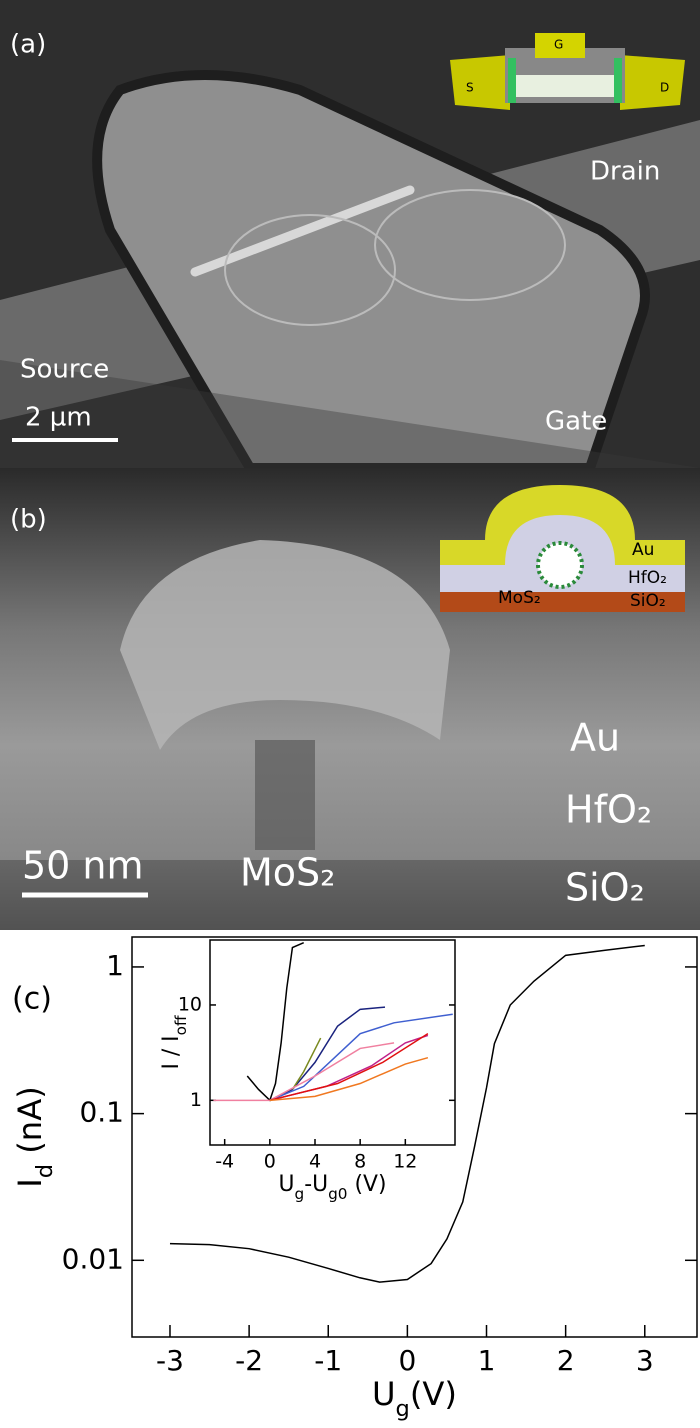 The height and width of the screenshot is (1428, 700). I want to click on panel-label: (b), so click(28, 520).